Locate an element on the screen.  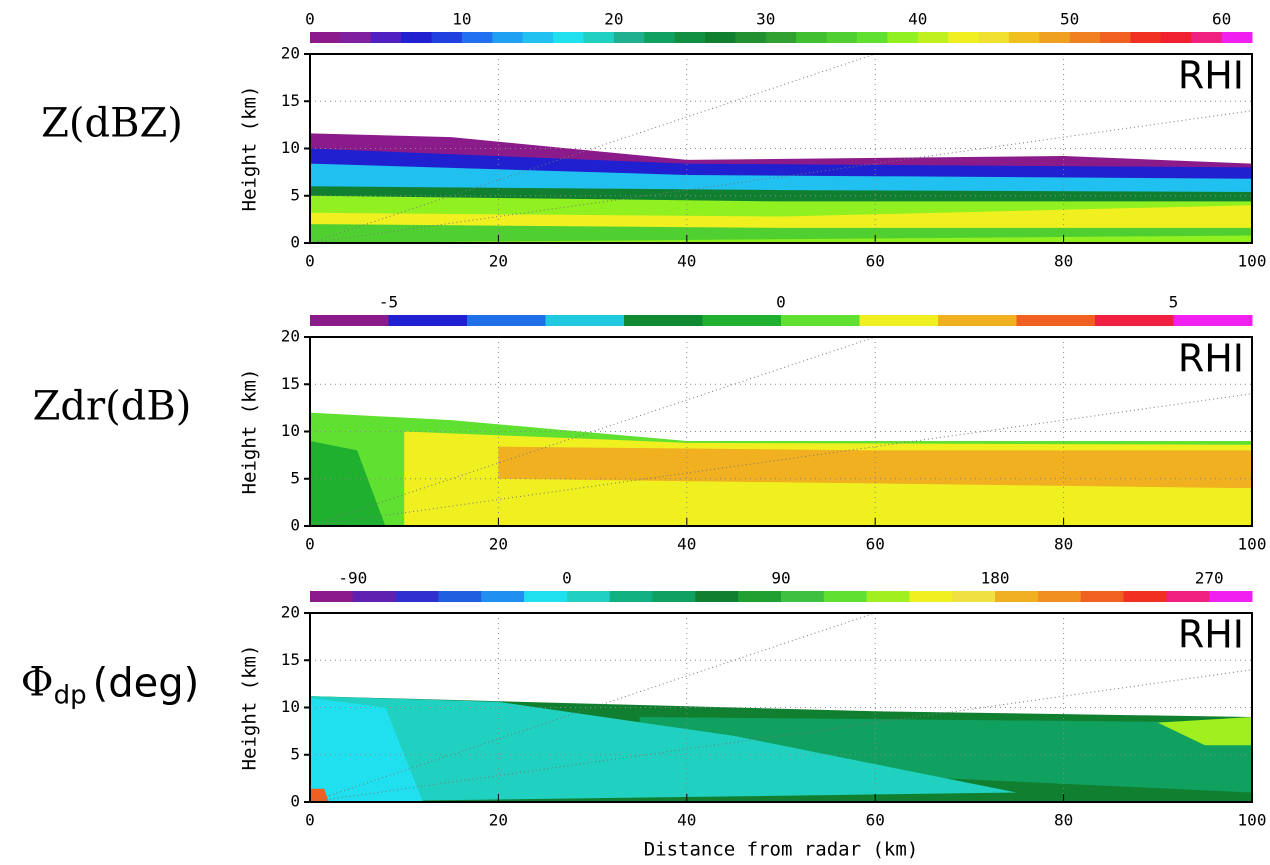
colorbar-tick-label: 30 is located at coordinates (765, 19).